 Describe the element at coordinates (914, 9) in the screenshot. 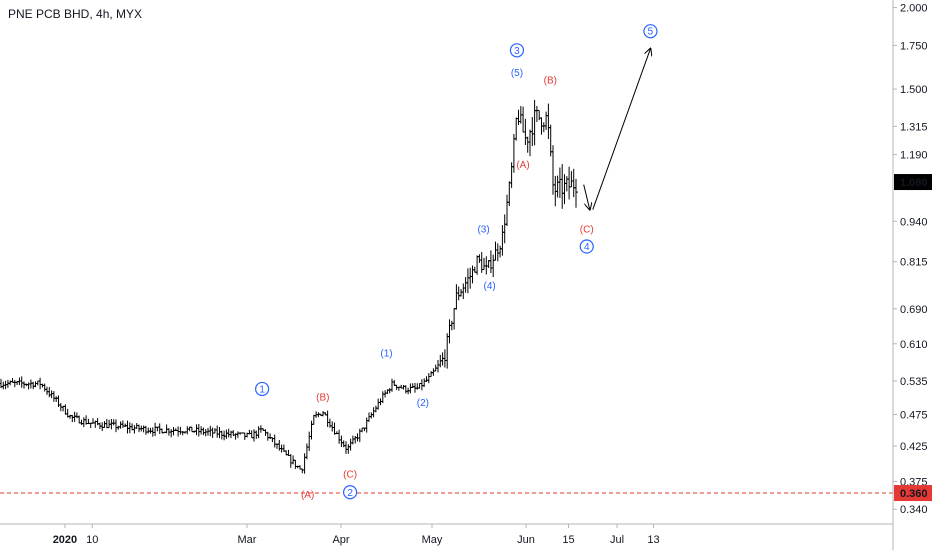

I see `price-tick-label: 2.000` at that location.